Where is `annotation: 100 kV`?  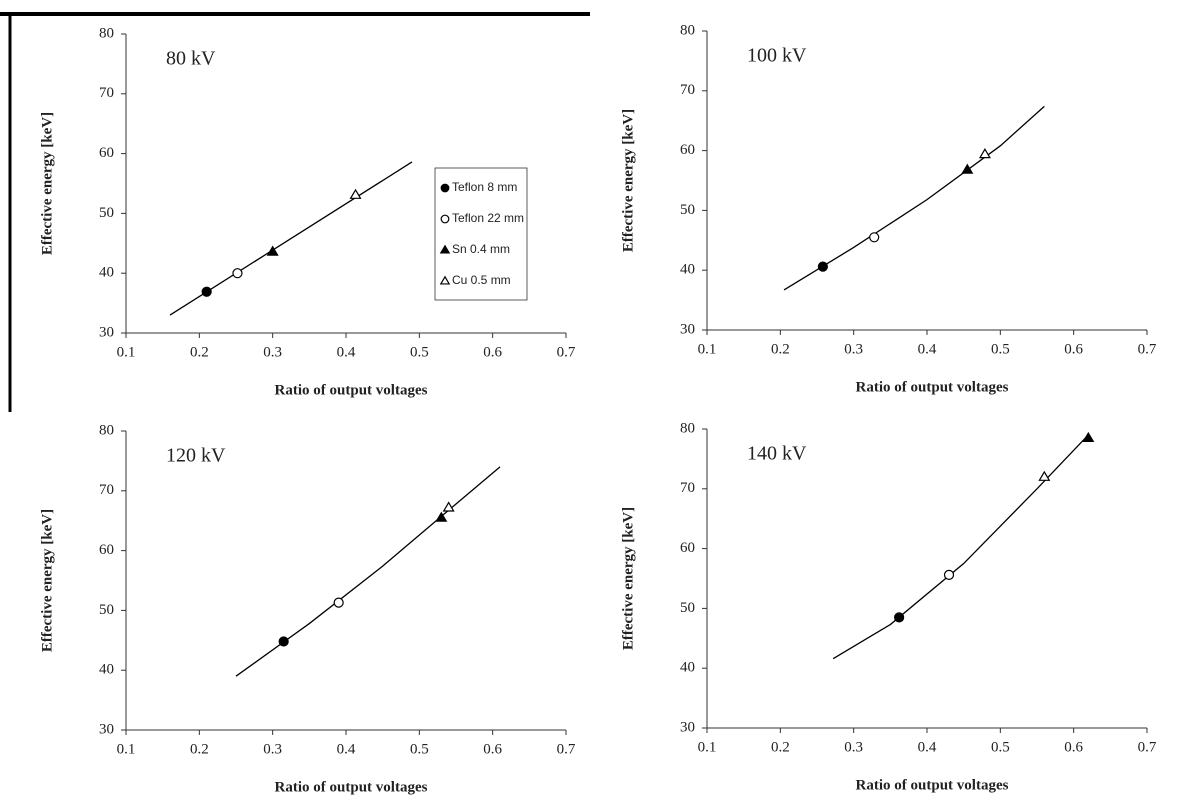
annotation: 100 kV is located at coordinates (777, 56).